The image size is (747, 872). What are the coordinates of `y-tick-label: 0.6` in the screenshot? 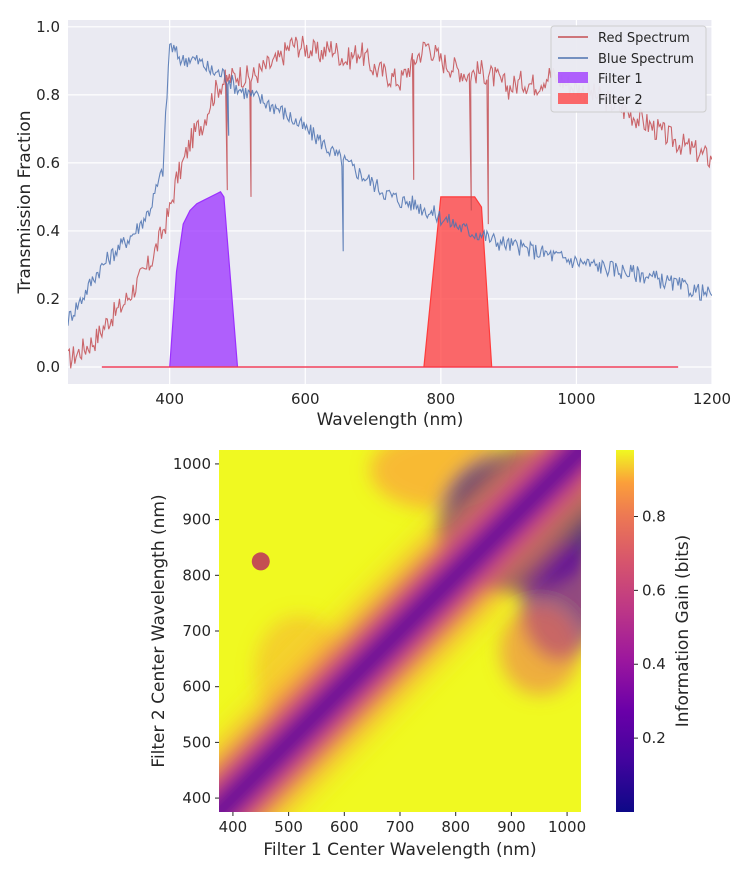 It's located at (48, 163).